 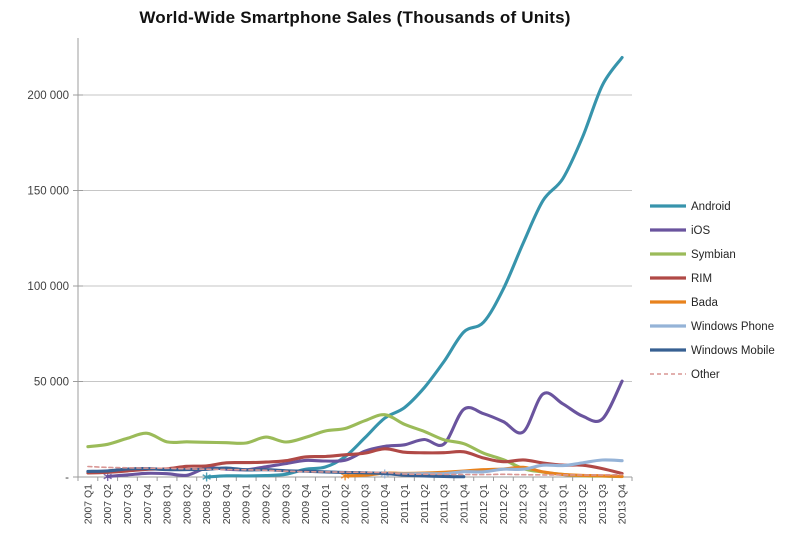 I want to click on y-axis-label: 200 000, so click(x=48, y=96).